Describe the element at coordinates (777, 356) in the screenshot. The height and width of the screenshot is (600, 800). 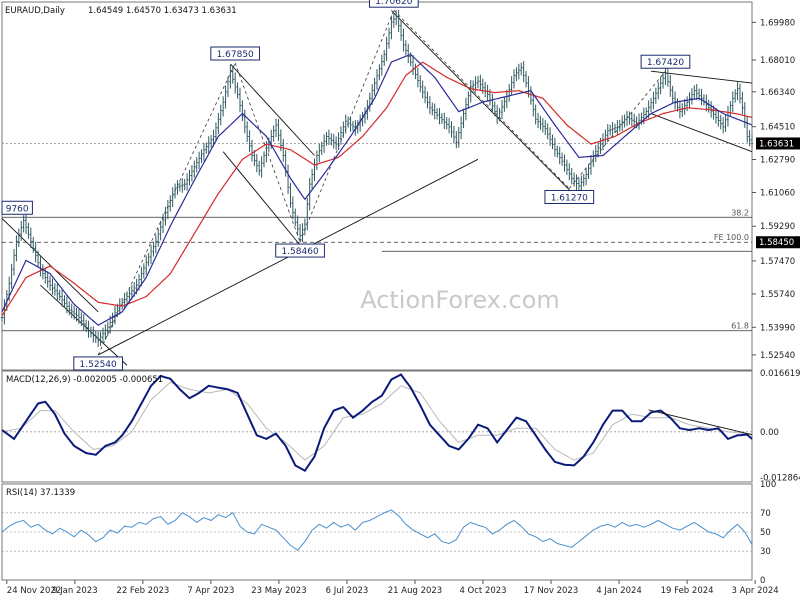
I see `price-tick-label: 1.52540` at that location.